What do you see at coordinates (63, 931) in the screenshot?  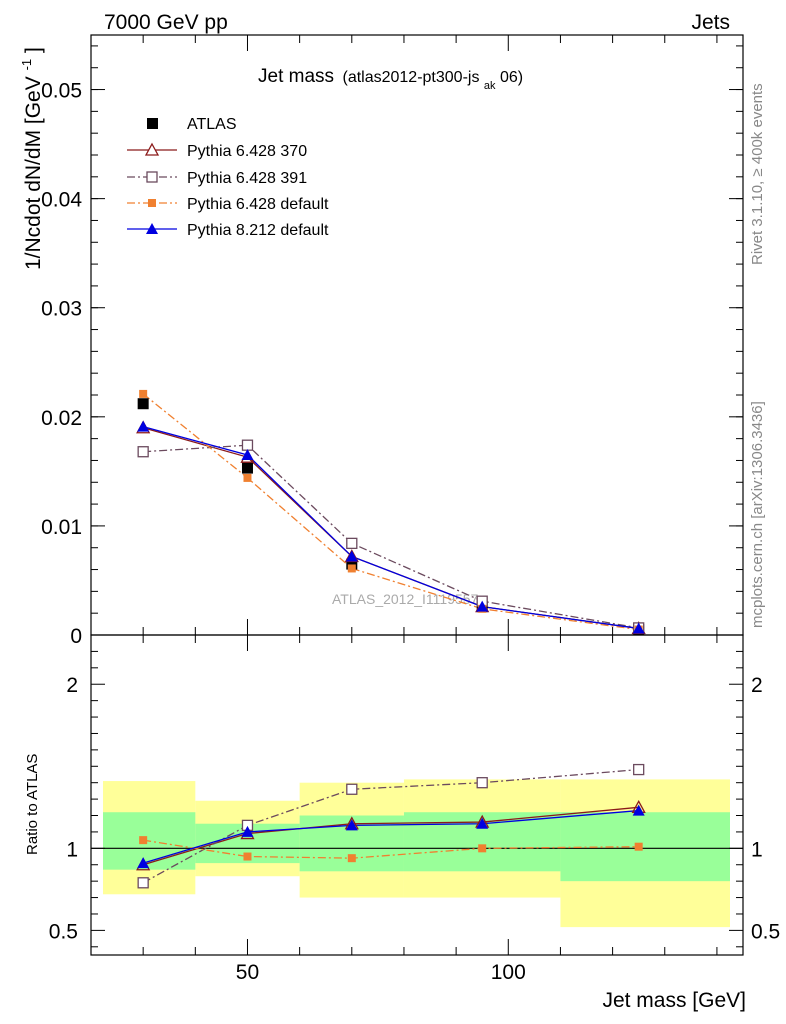 I see `ratio-ytick-label: 0.5` at bounding box center [63, 931].